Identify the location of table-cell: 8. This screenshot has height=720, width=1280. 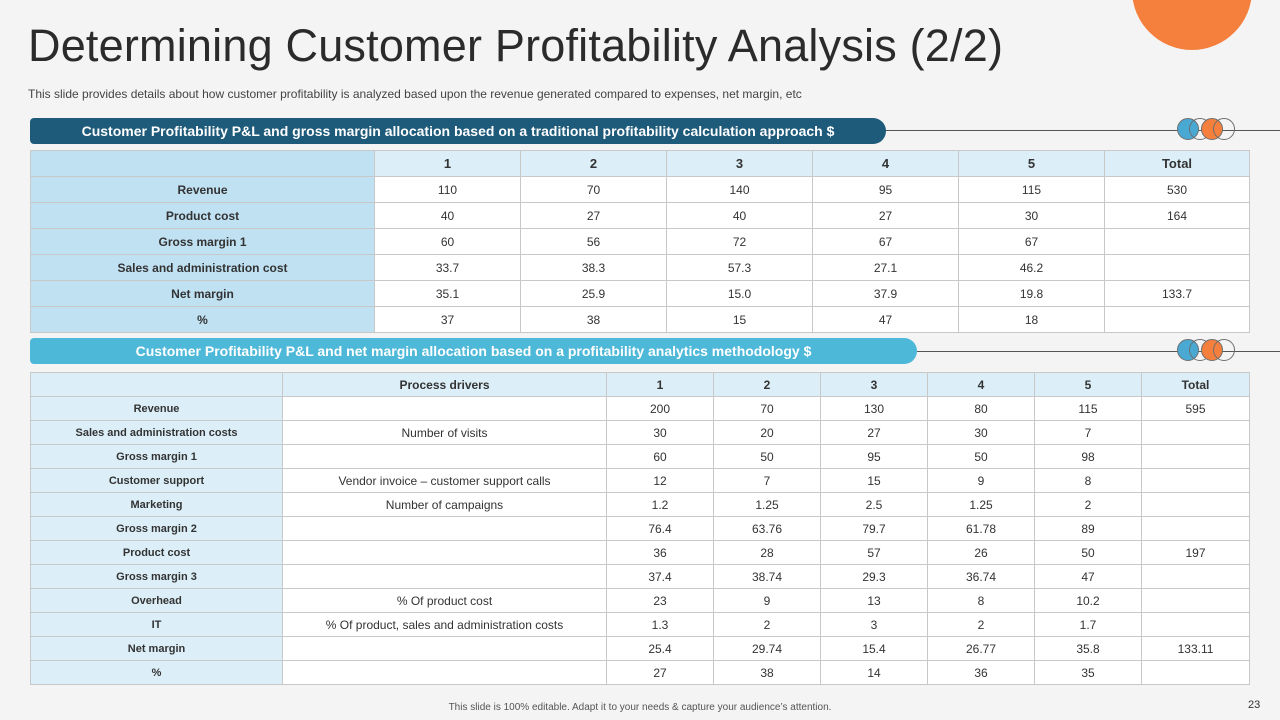
(1088, 480).